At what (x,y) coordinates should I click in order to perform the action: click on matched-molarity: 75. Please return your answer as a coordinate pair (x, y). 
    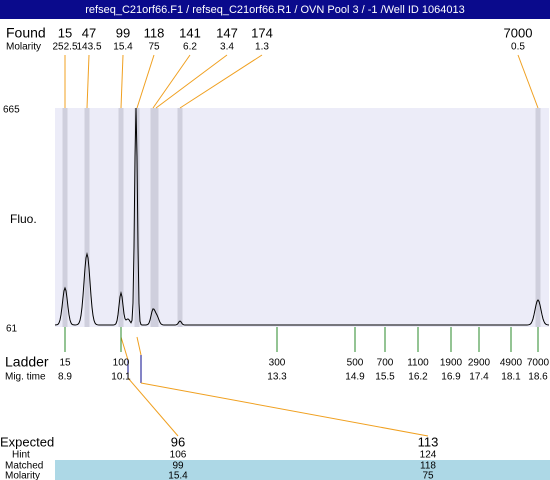
    Looking at the image, I should click on (428, 475).